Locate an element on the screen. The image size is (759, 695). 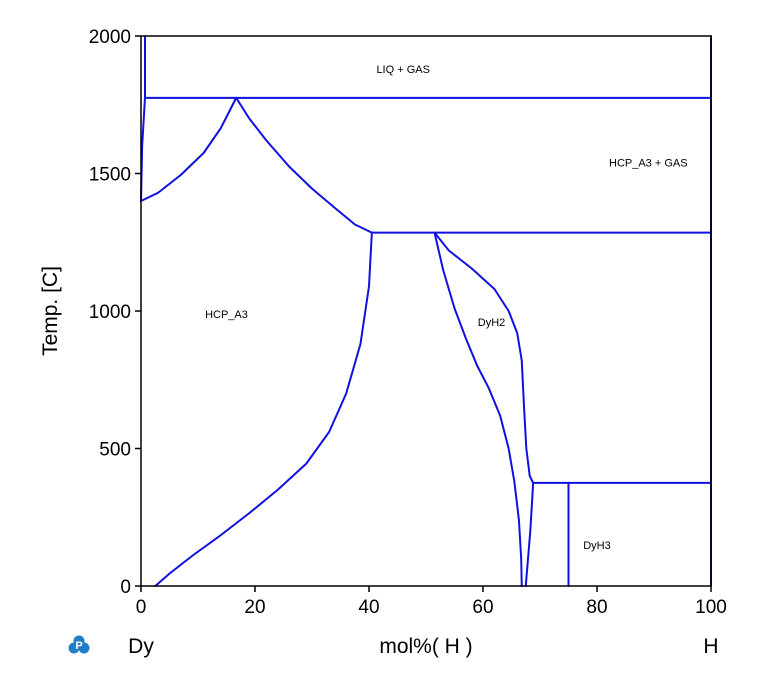
x-tick-label: 60 is located at coordinates (482, 607).